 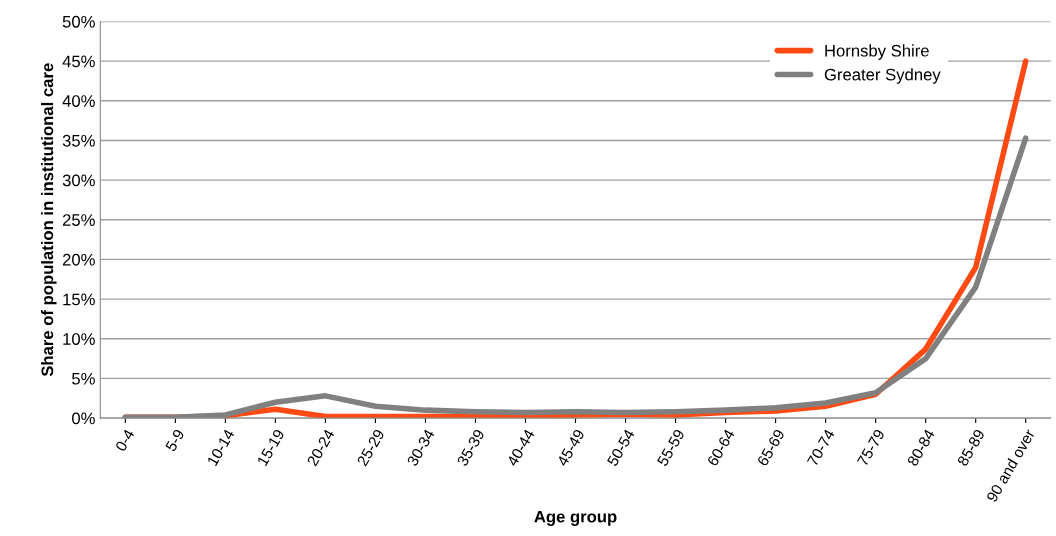 I want to click on y-tick-label: 20%, so click(x=78, y=259).